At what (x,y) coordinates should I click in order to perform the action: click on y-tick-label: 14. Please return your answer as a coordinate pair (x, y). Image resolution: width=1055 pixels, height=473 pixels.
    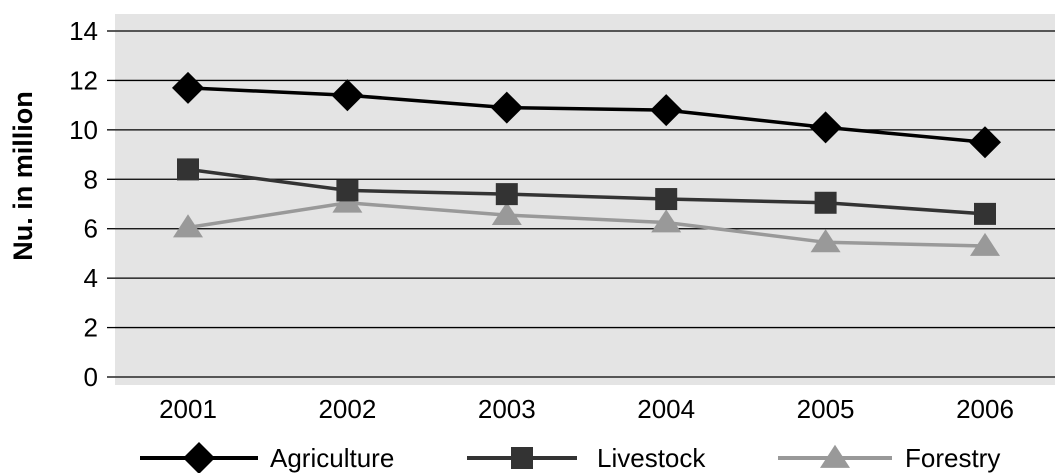
    Looking at the image, I should click on (83, 31).